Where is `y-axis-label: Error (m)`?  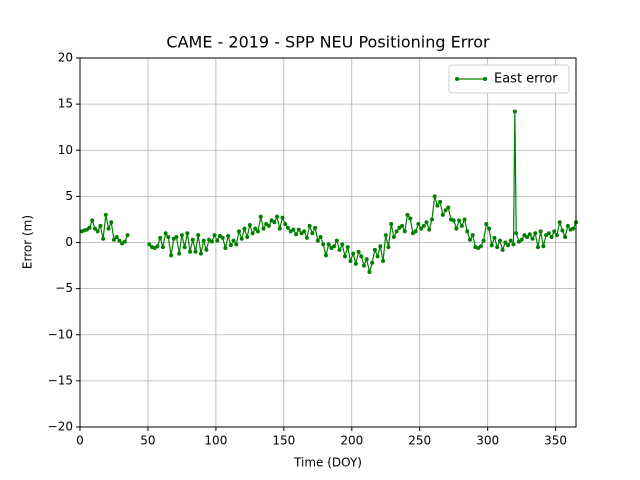 y-axis-label: Error (m) is located at coordinates (28, 242).